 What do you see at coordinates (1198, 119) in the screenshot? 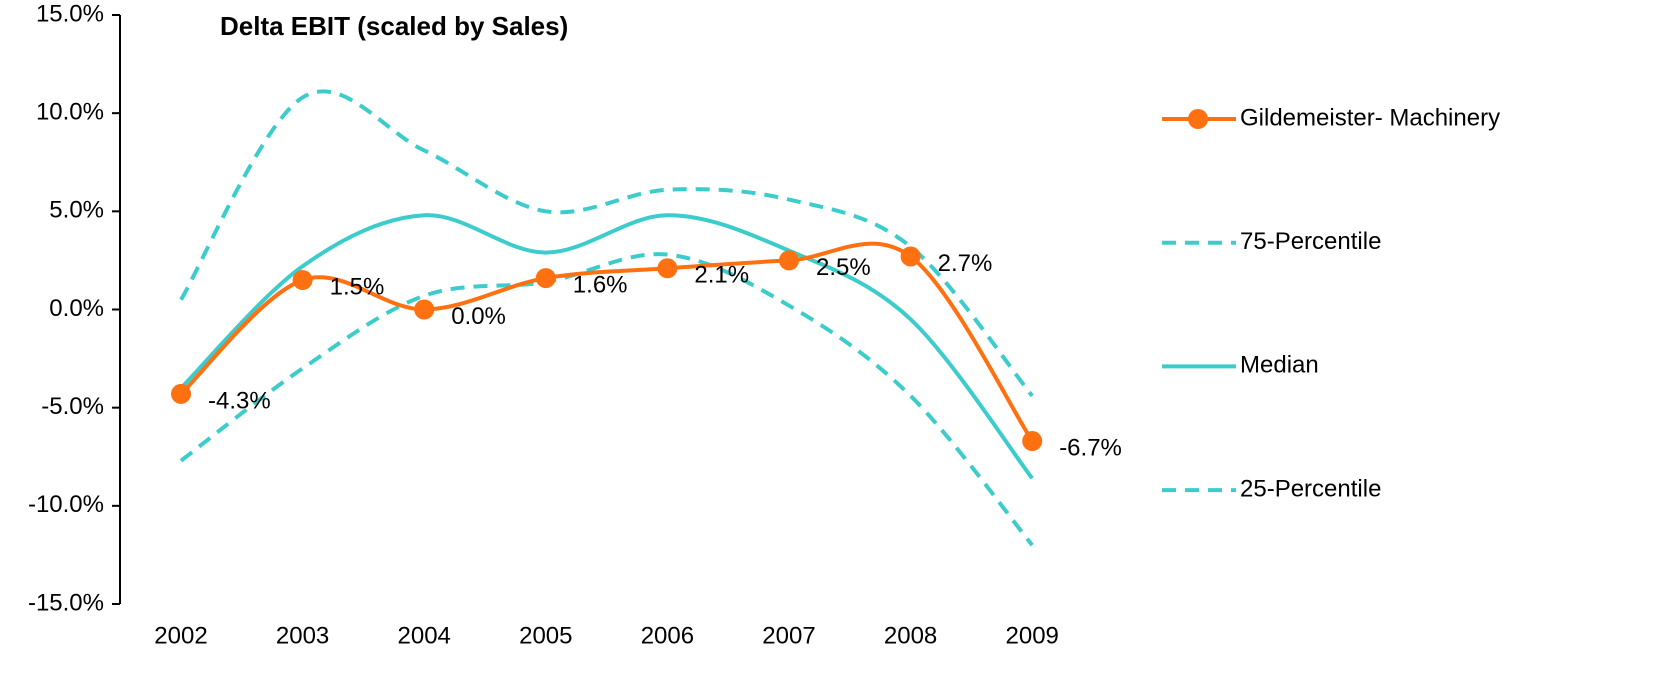
I see `legend-marker` at bounding box center [1198, 119].